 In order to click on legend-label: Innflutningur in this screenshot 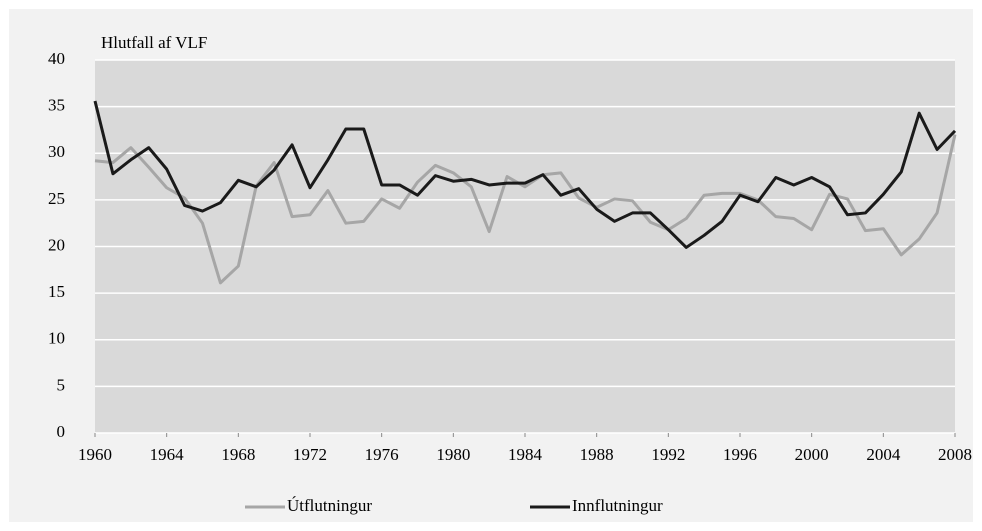, I will do `click(617, 505)`.